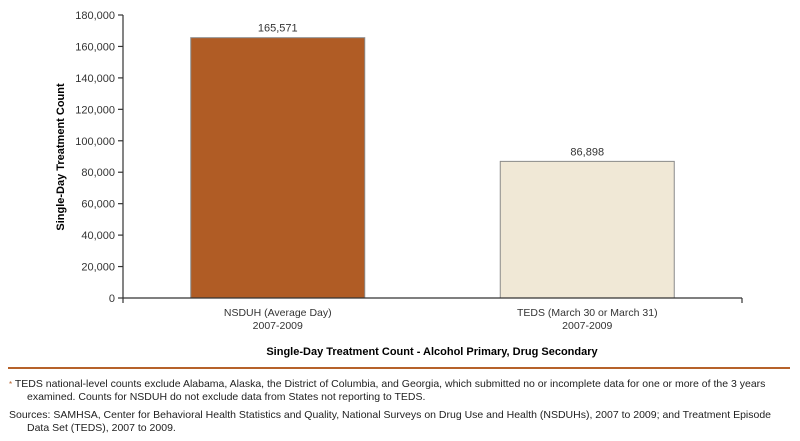 The width and height of the screenshot is (800, 441). I want to click on y-tick-label-3: 60,000, so click(98, 205).